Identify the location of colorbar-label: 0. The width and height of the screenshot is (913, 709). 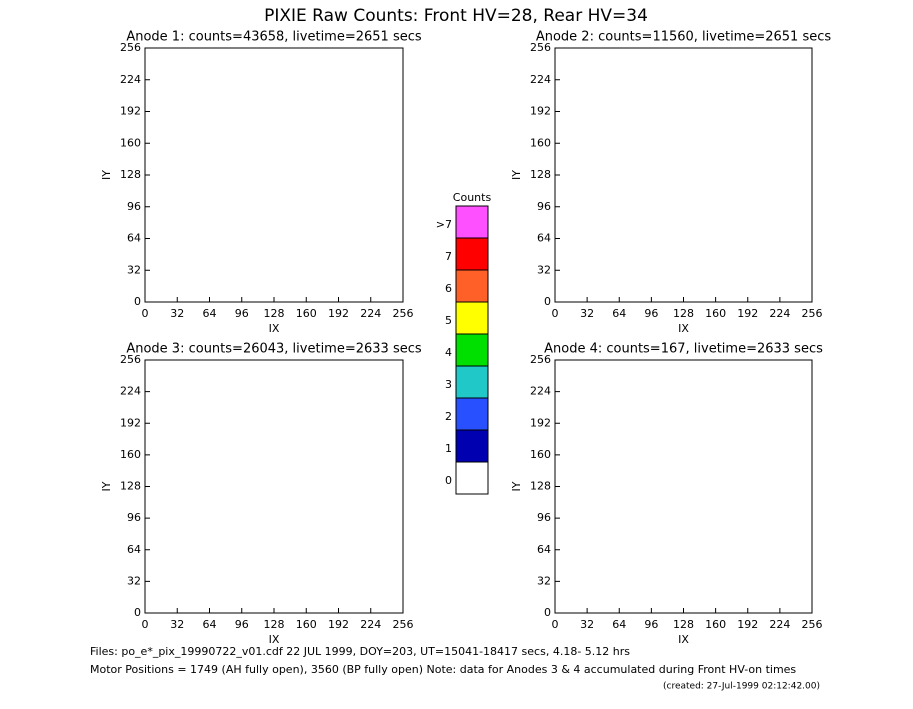
(448, 480).